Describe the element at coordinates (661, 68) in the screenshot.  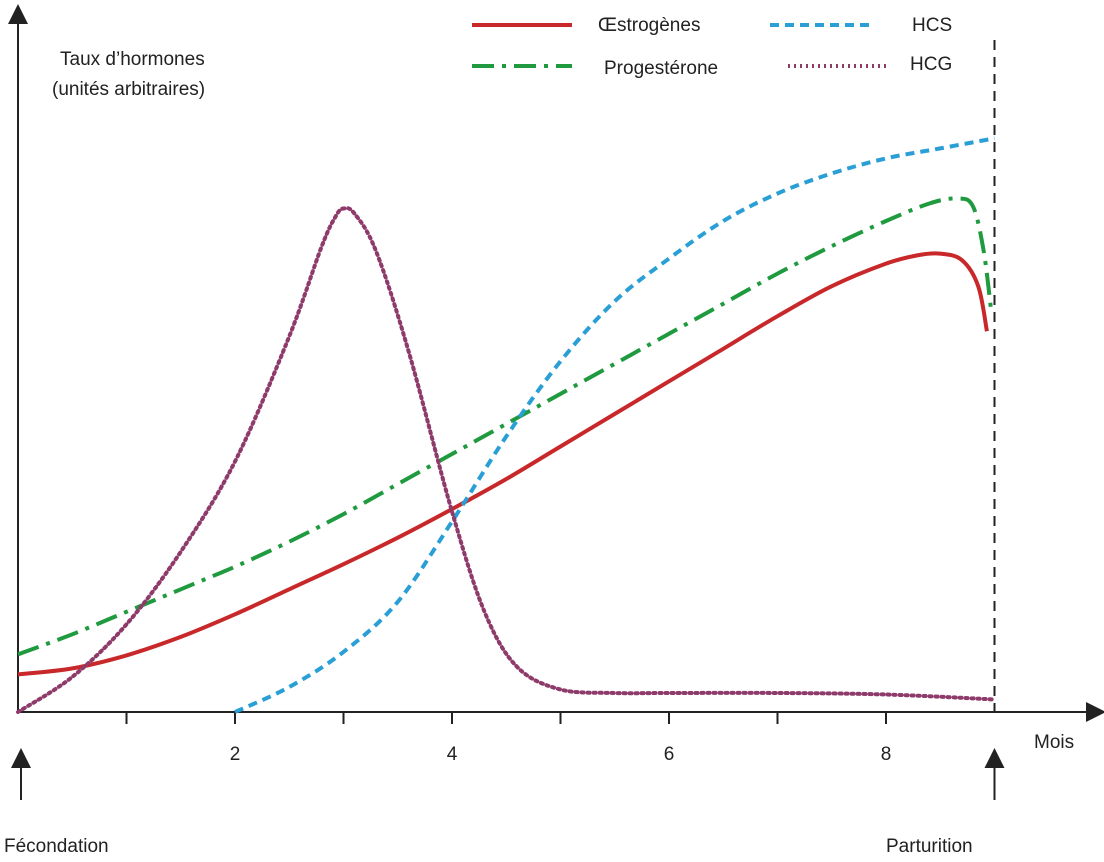
I see `legend-label-progesterone: Progestérone` at that location.